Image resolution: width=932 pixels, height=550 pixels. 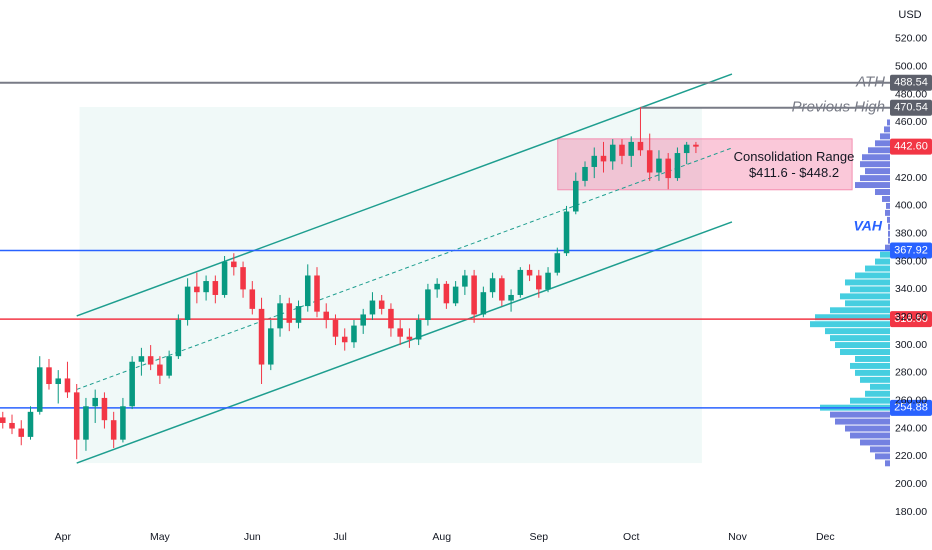 I want to click on y-tick-label: 280.00, so click(x=911, y=373).